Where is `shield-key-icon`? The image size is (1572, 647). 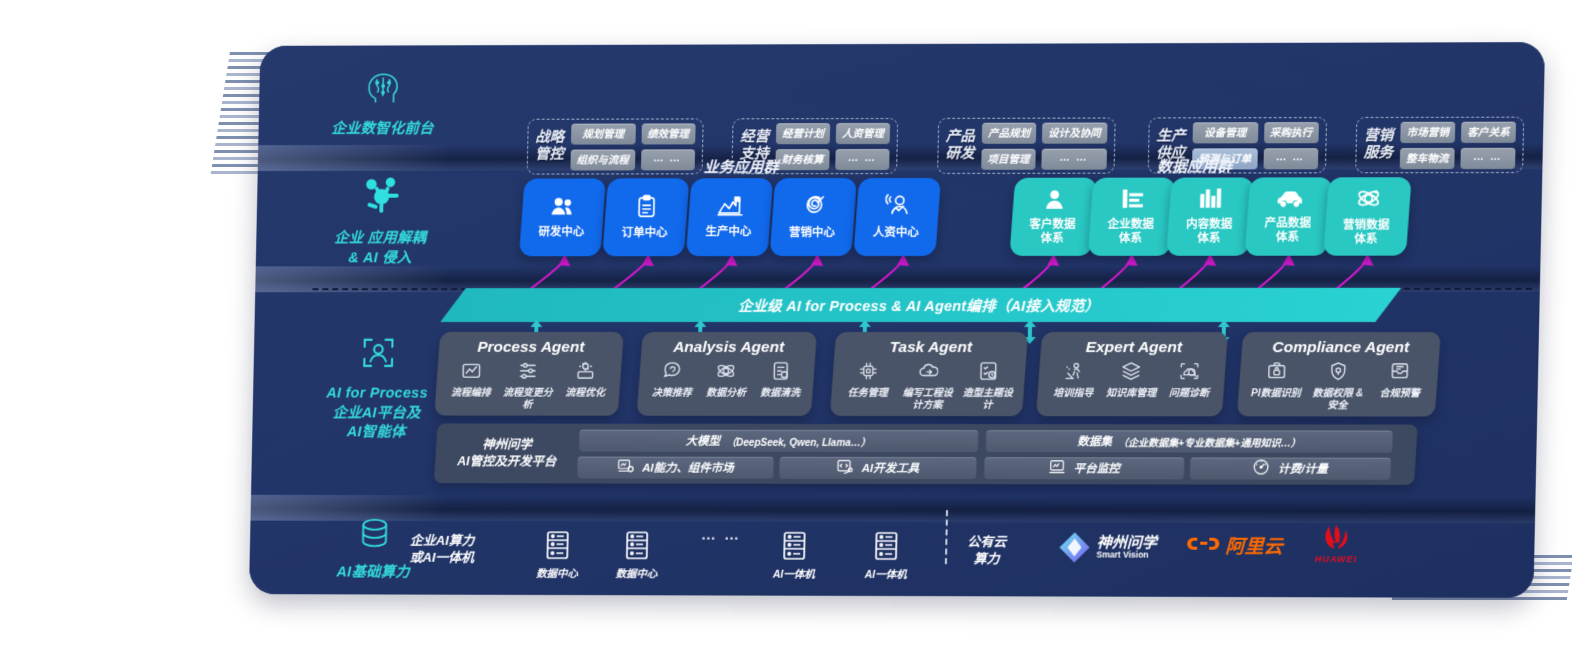
shield-key-icon is located at coordinates (1338, 373).